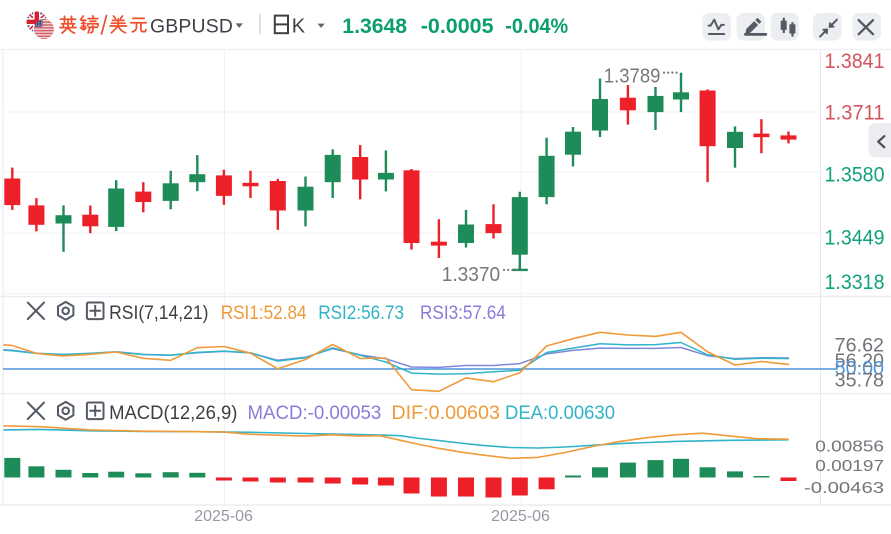 The width and height of the screenshot is (891, 534). I want to click on svg-text: 0.00197, so click(849, 466).